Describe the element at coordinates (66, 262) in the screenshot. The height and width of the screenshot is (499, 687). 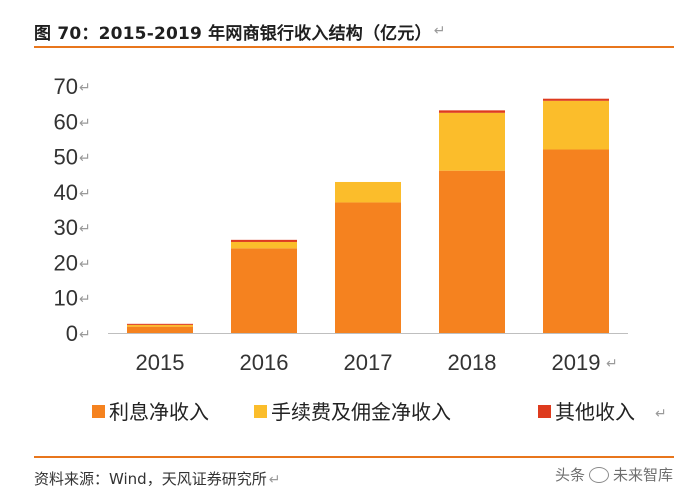
I see `y-tick-label: 20` at that location.